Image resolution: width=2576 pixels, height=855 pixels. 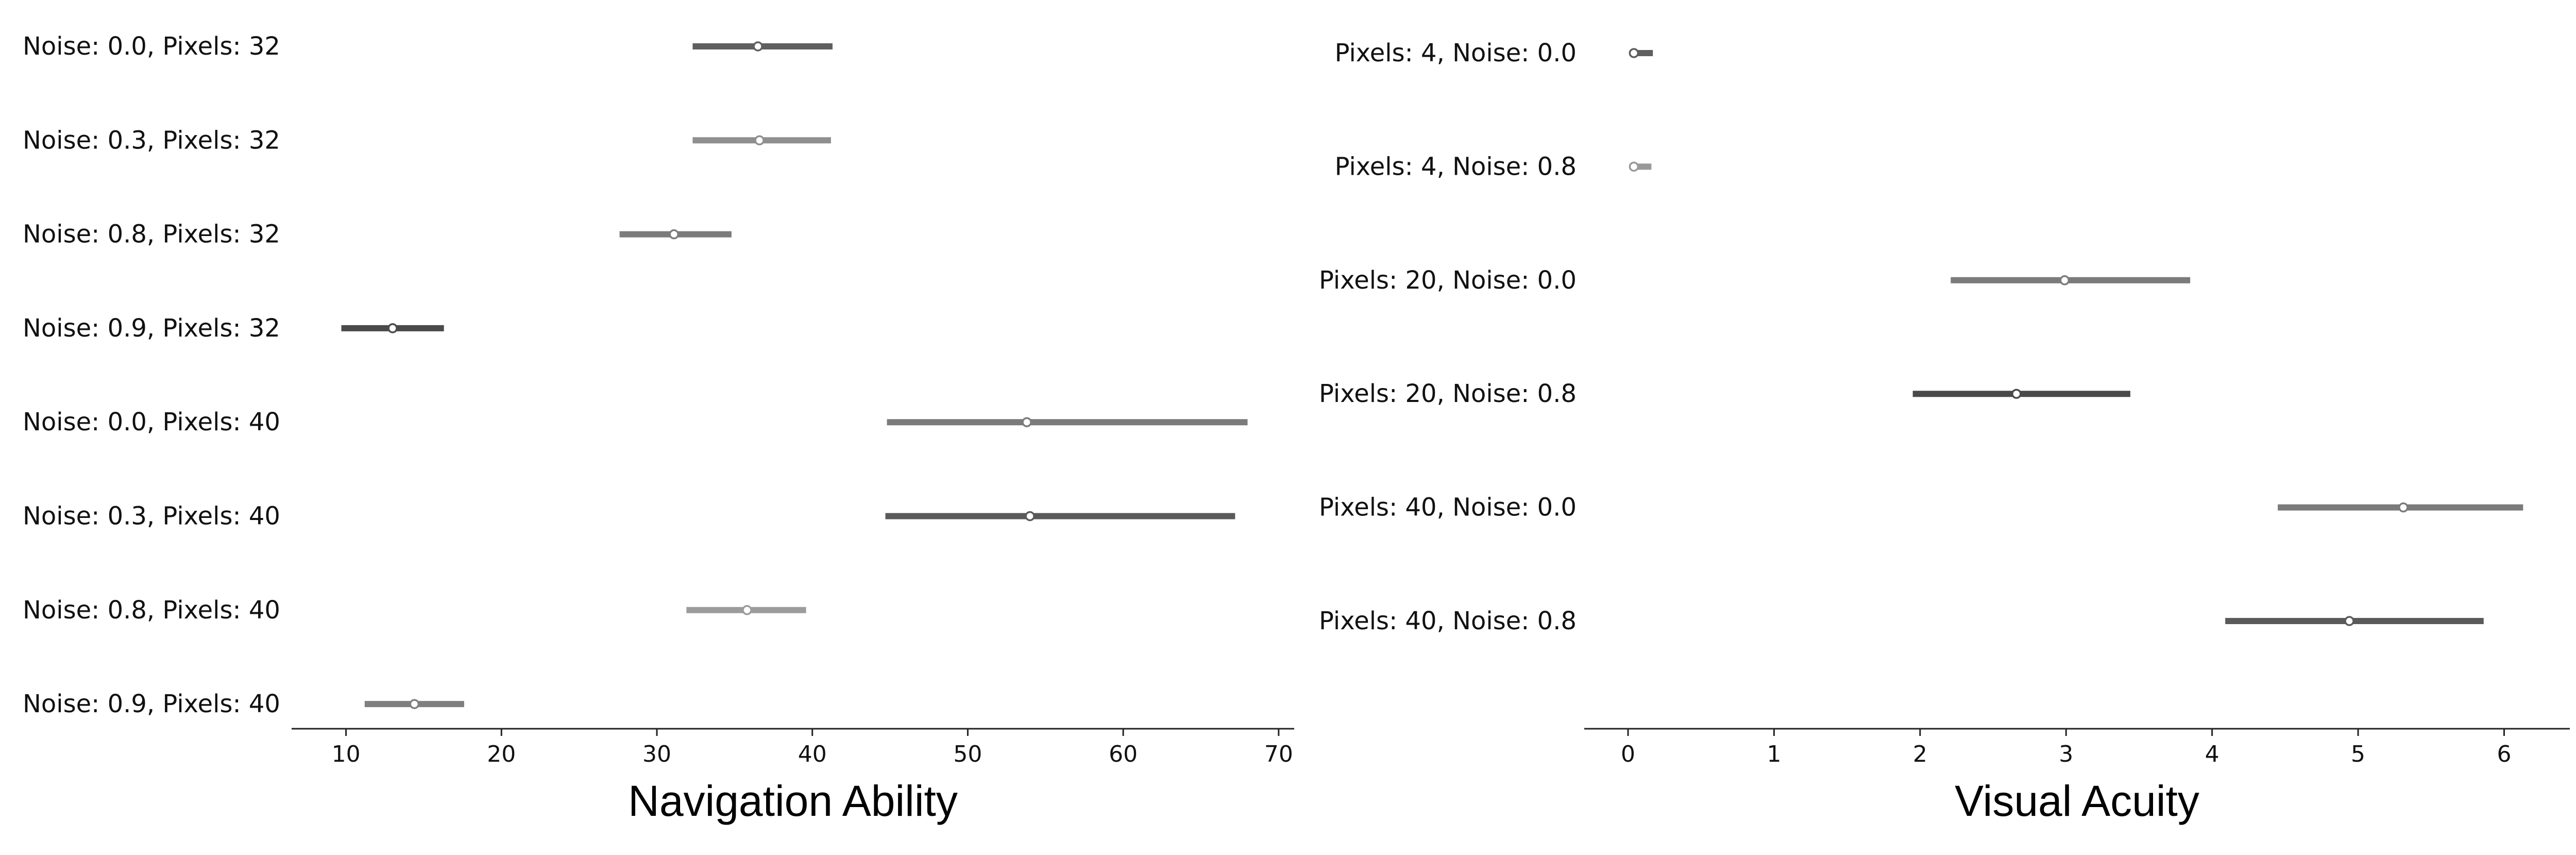 What do you see at coordinates (151, 46) in the screenshot?
I see `category-label: Noise: 0.0, Pixels: 32` at bounding box center [151, 46].